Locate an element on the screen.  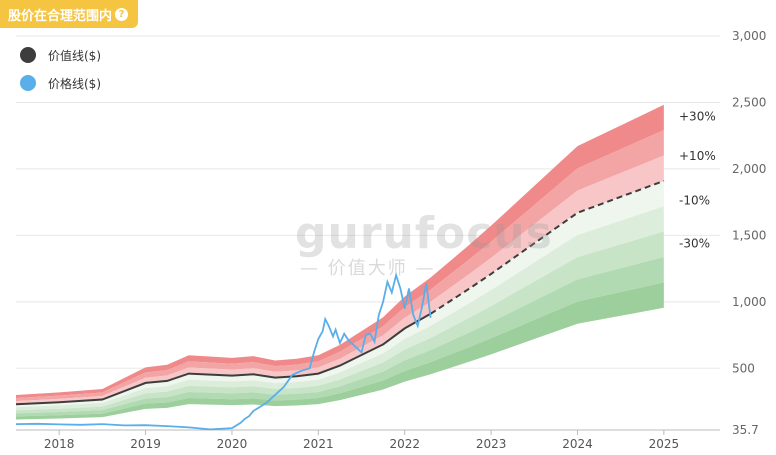
price-line-marker-icon is located at coordinates (28, 83).